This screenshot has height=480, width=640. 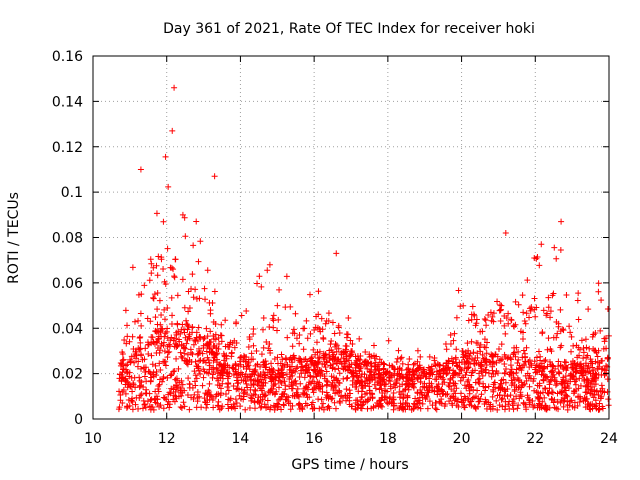 What do you see at coordinates (72, 193) in the screenshot?
I see `y-tick-label: 0.1` at bounding box center [72, 193].